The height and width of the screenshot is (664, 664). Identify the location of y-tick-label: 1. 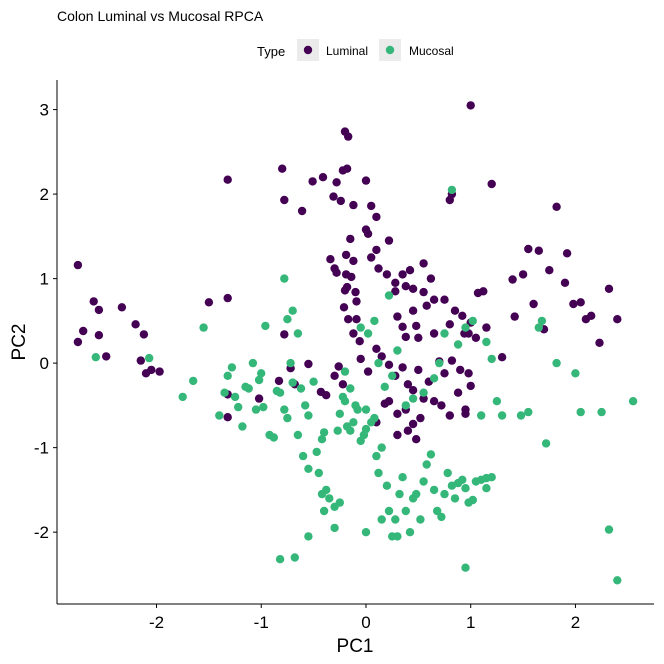
(44, 279).